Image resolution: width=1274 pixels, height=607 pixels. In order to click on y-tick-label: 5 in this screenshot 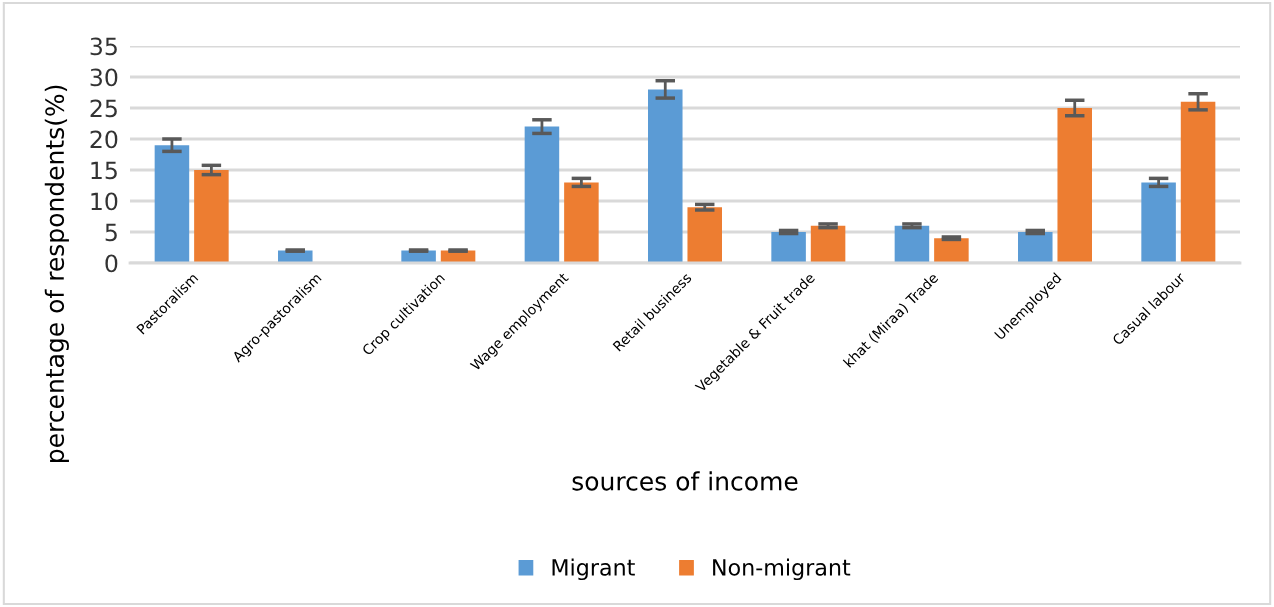, I will do `click(111, 232)`.